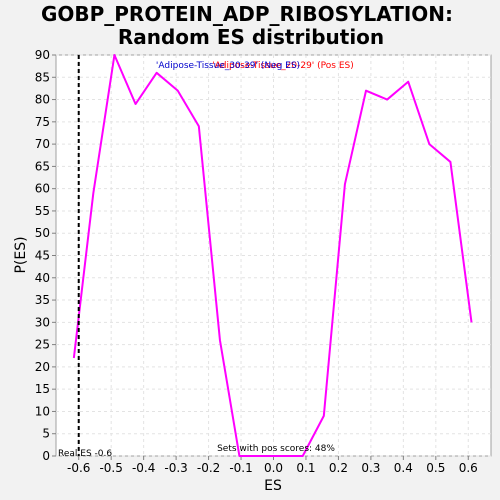  I want to click on y-tick-label: 55, so click(42, 211).